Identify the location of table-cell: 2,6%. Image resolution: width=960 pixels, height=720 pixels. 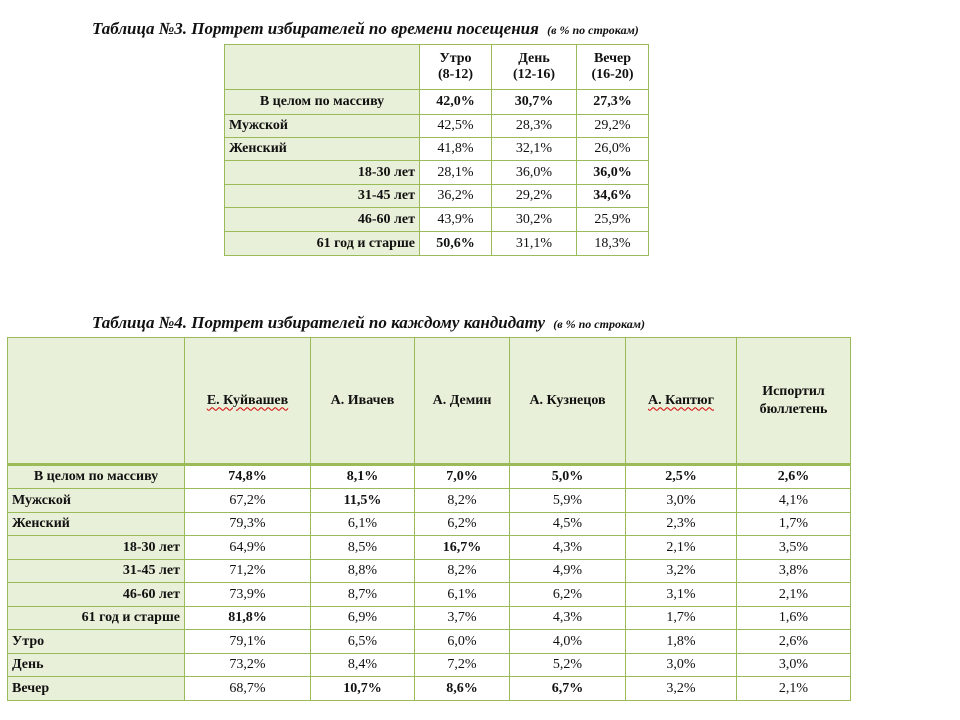
(793, 641).